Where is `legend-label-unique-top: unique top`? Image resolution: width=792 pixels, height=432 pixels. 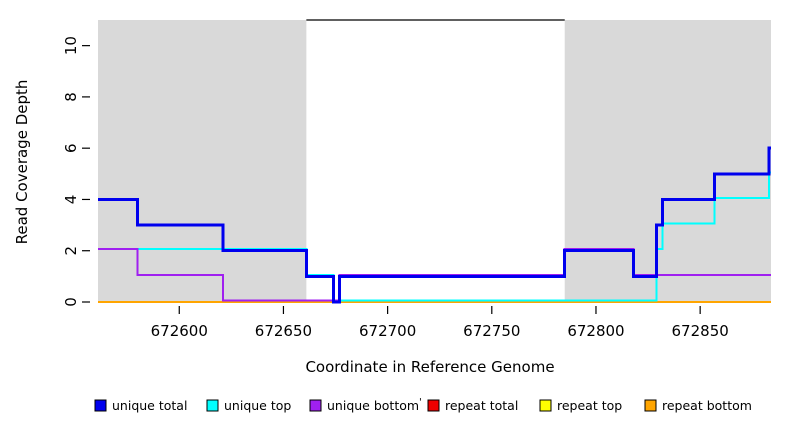
legend-label-unique-top: unique top is located at coordinates (257, 405).